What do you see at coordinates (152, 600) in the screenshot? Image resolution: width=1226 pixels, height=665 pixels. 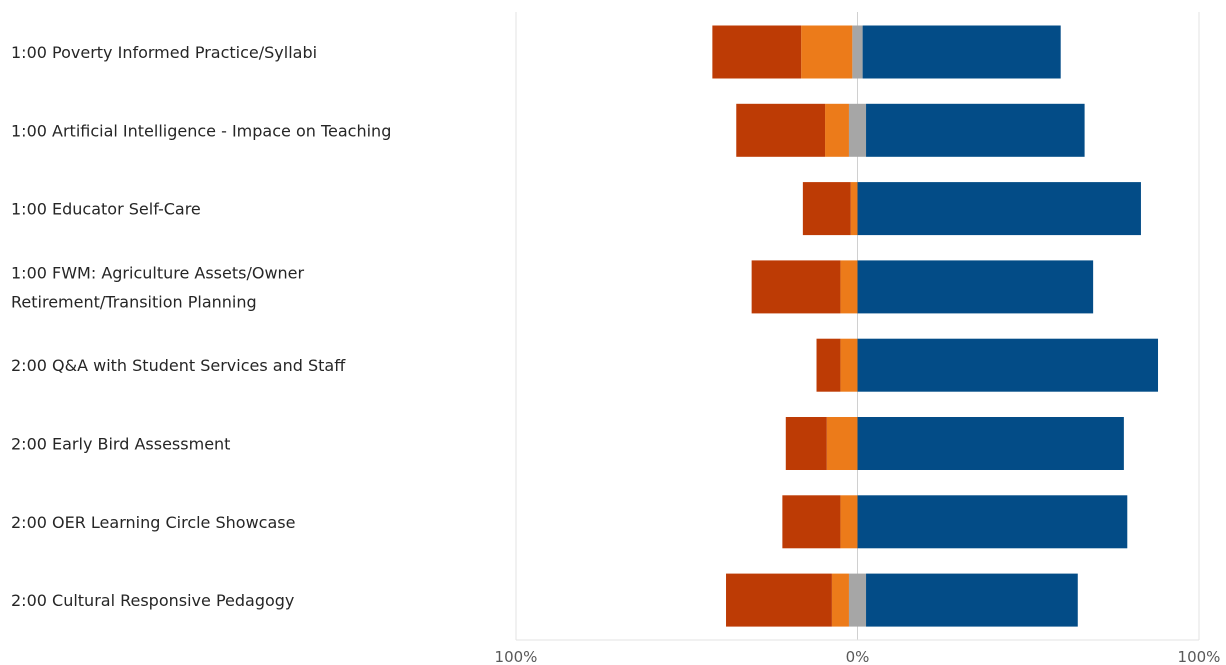 I see `category-label-7: 2:00 Cultural Responsive Pedagogy` at bounding box center [152, 600].